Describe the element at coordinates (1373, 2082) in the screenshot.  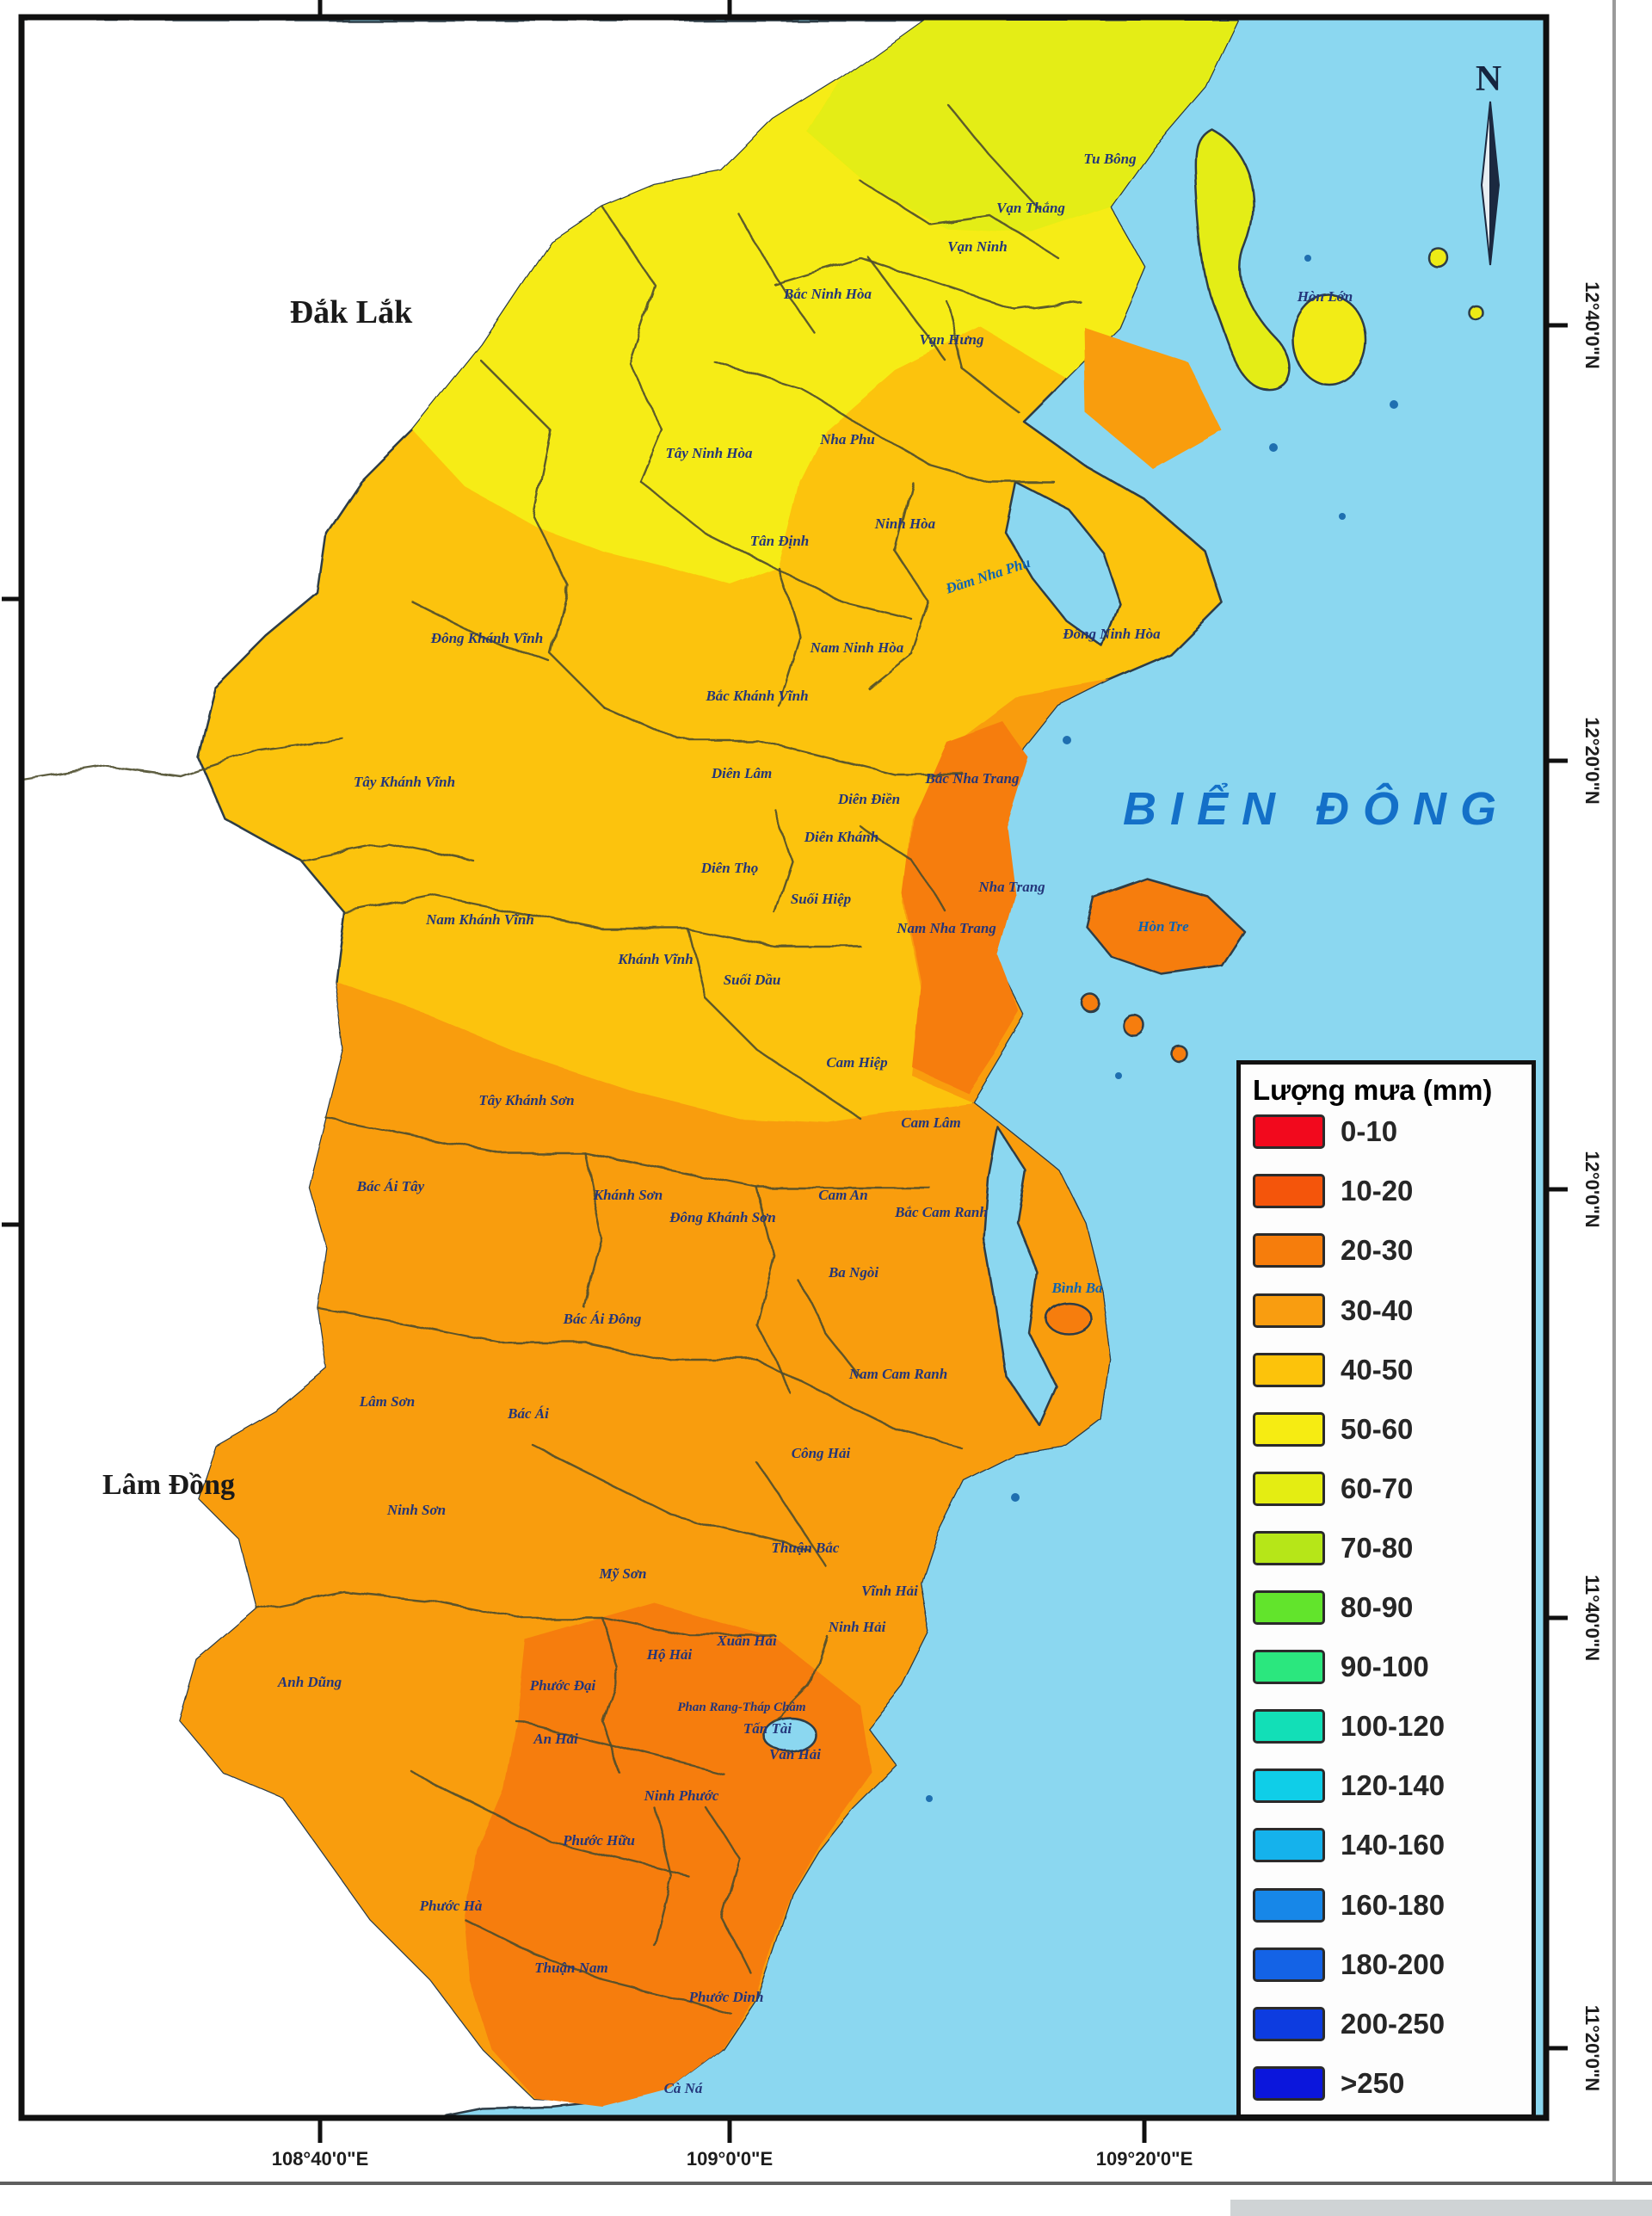
I see `legend-label: >250` at that location.